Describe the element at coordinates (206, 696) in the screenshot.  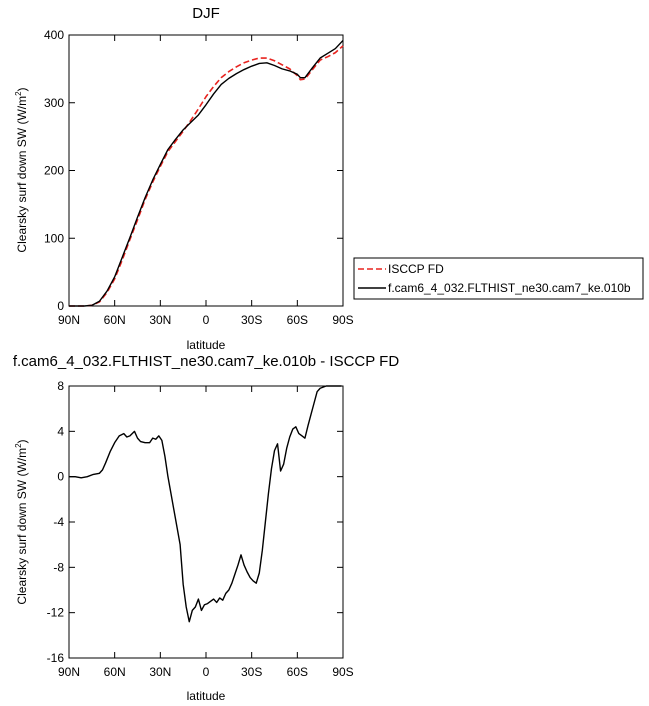
I see `bottom-x-axis-label: latitude` at that location.